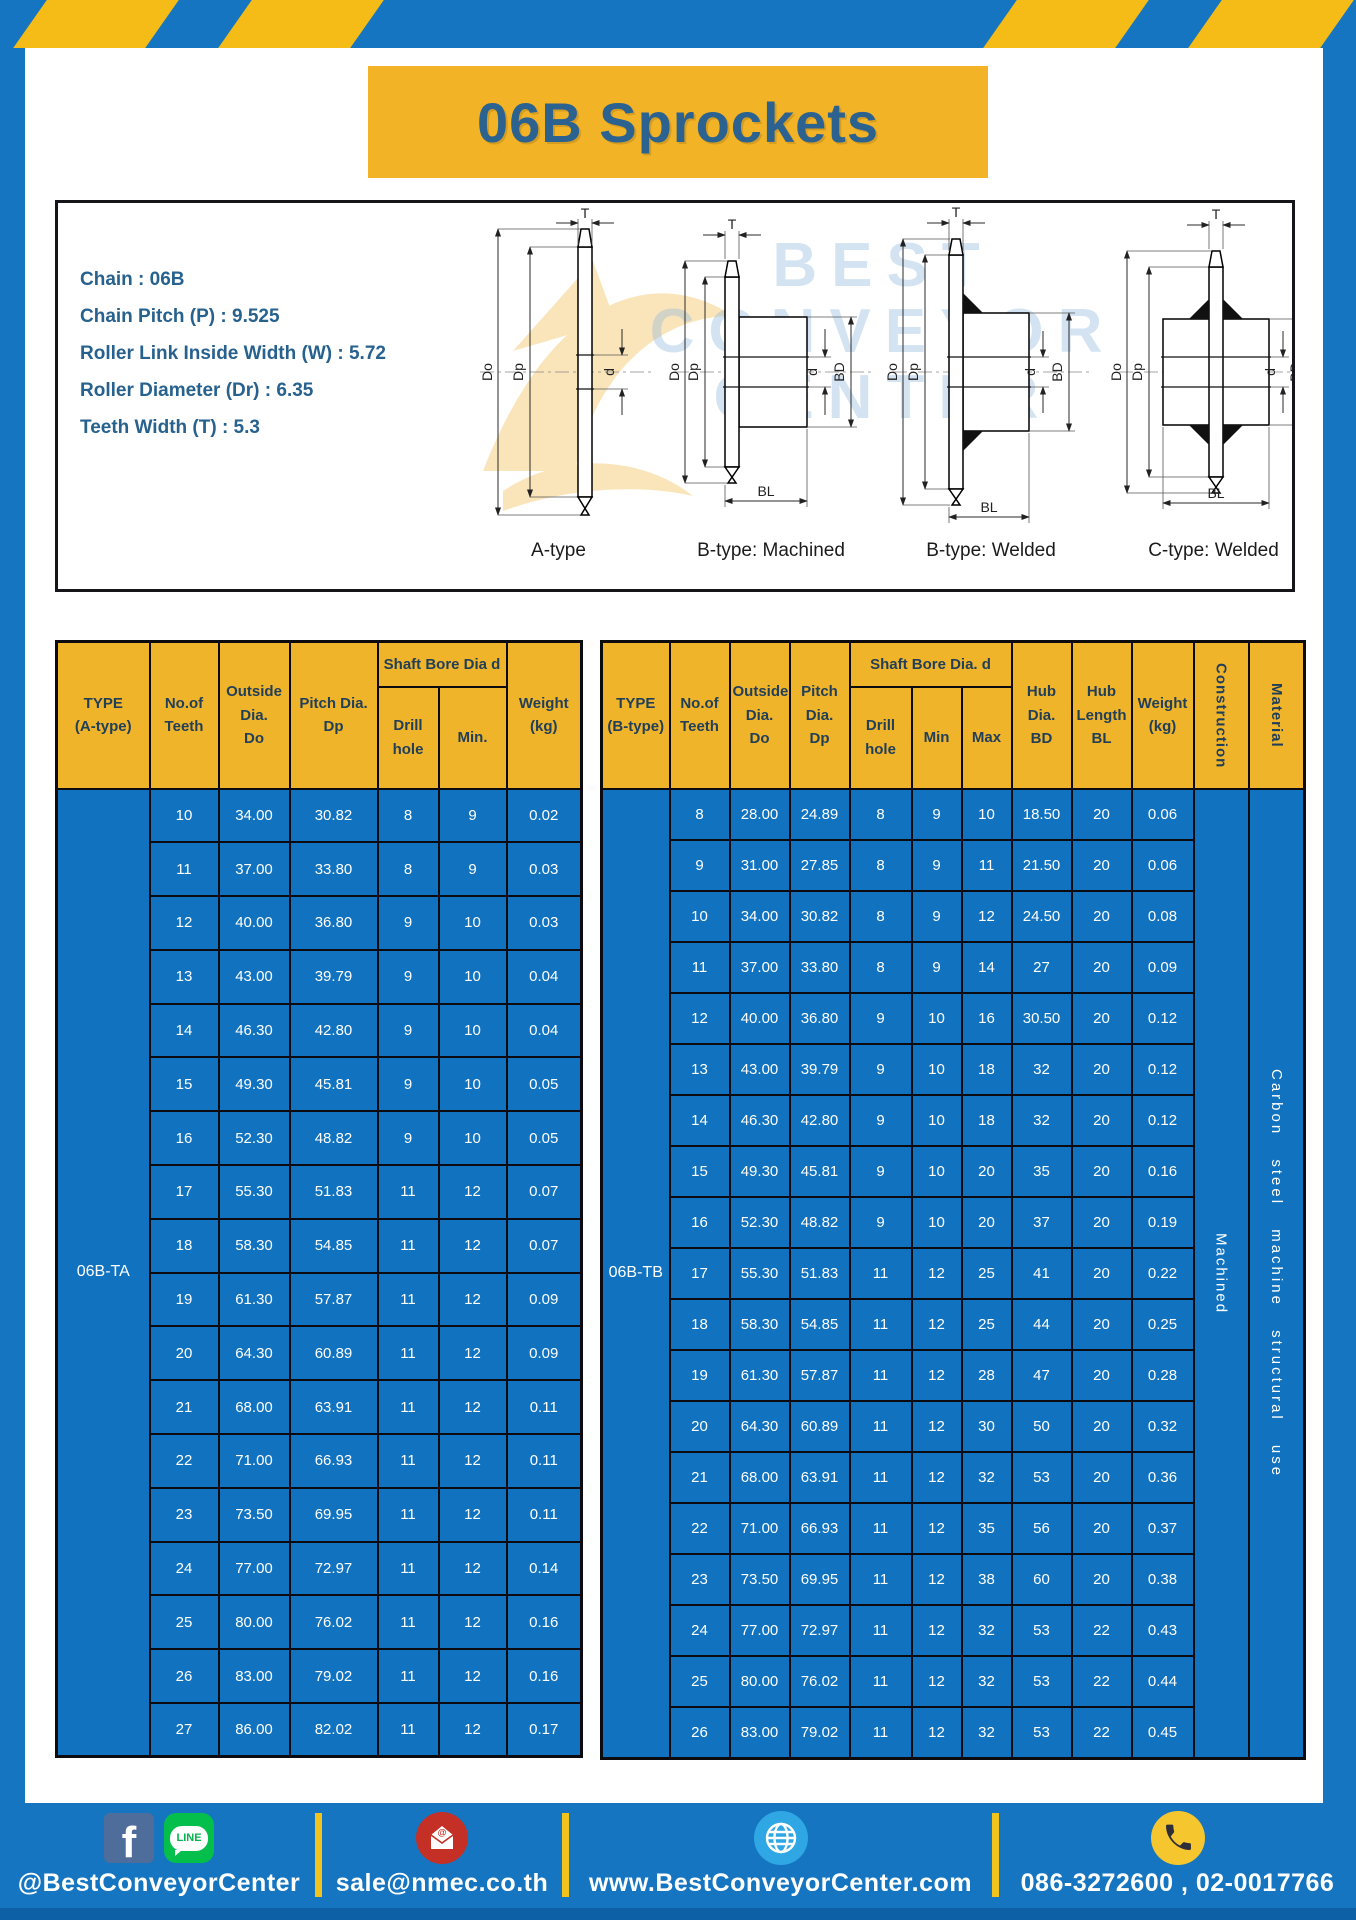 This screenshot has width=1356, height=1920. I want to click on data-cell: 22, so click(699, 1529).